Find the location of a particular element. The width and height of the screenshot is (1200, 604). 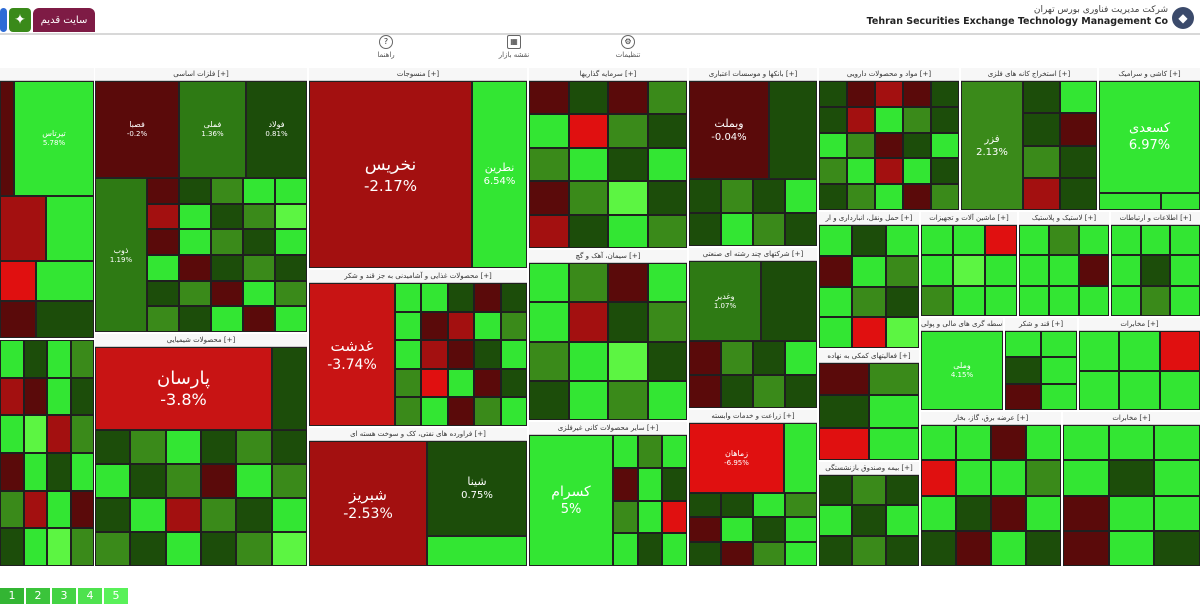

tile-folad: فولاد 0.81% is located at coordinates (276, 129).